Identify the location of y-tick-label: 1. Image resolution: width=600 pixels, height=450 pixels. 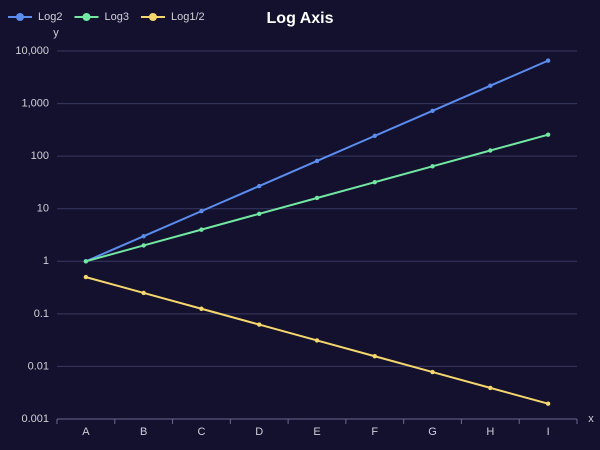
(46, 261).